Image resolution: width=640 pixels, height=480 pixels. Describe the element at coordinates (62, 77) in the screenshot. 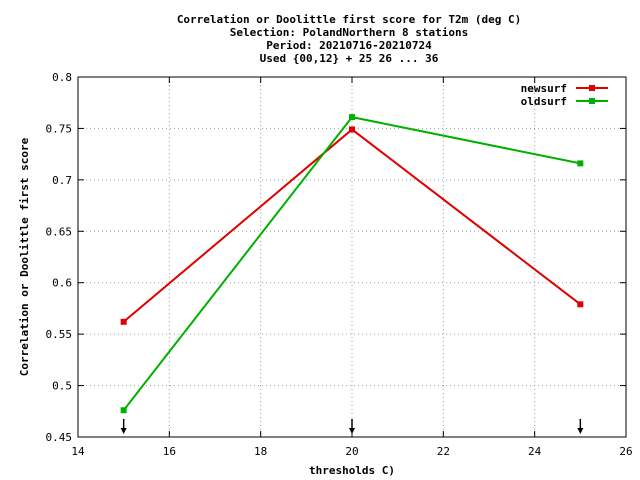

I see `y-tick-label: 0.8` at that location.